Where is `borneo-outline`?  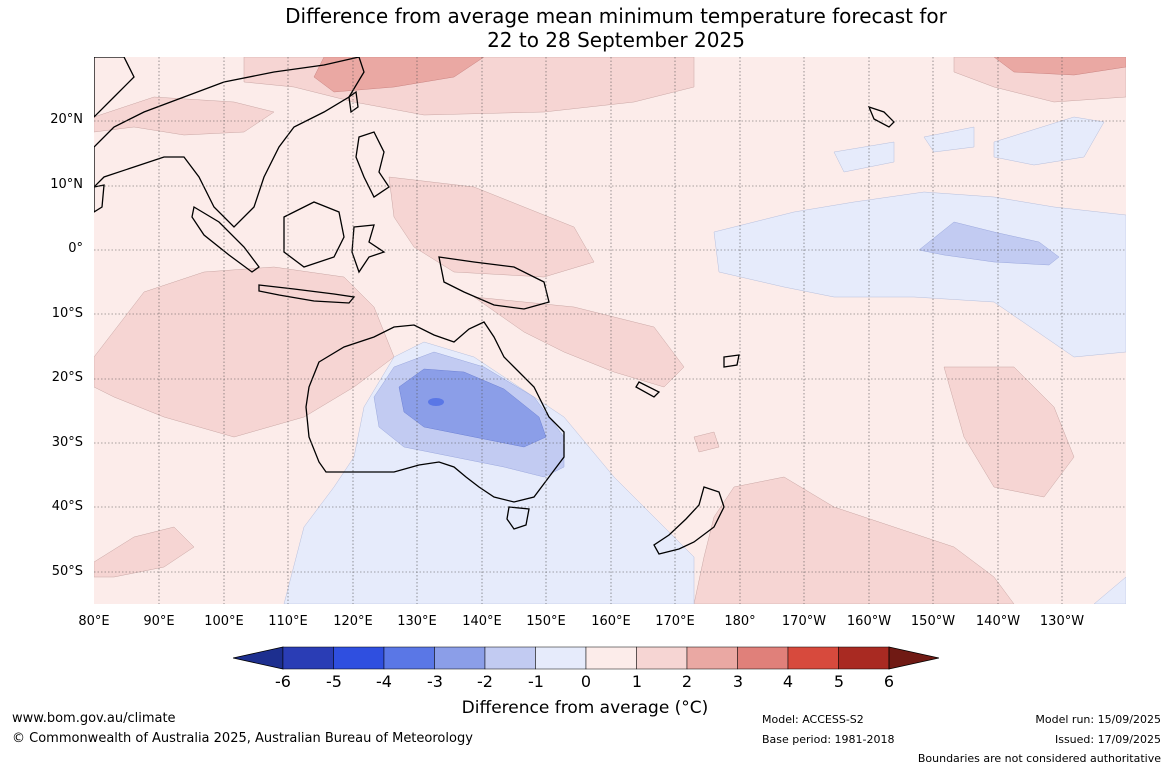
borneo-outline is located at coordinates (314, 234).